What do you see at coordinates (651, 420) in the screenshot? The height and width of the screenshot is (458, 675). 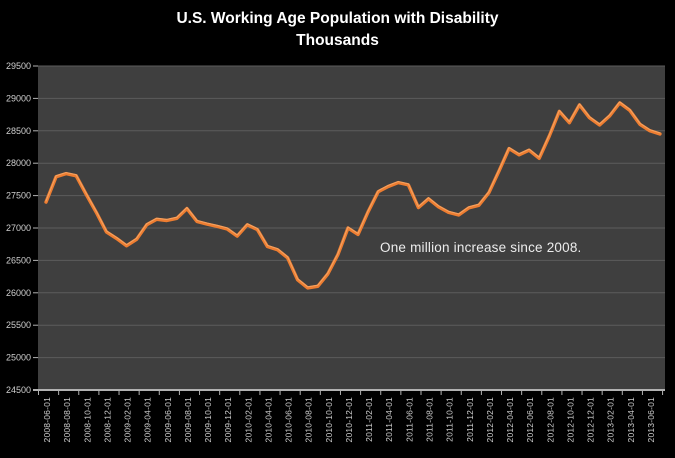 I see `x-axis-label: 2013-06-01` at bounding box center [651, 420].